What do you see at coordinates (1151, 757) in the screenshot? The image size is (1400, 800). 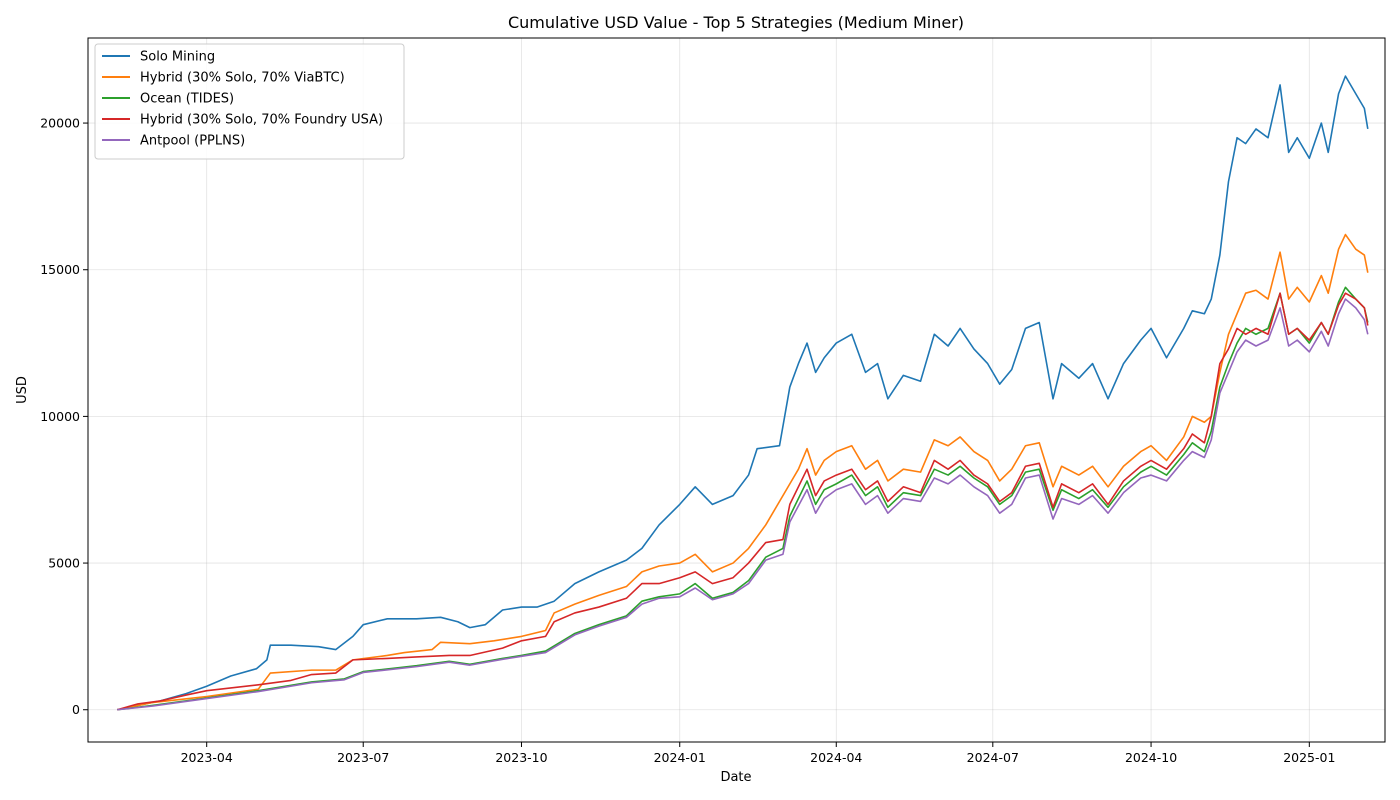 I see `x-tick-label: 2024-10` at bounding box center [1151, 757].